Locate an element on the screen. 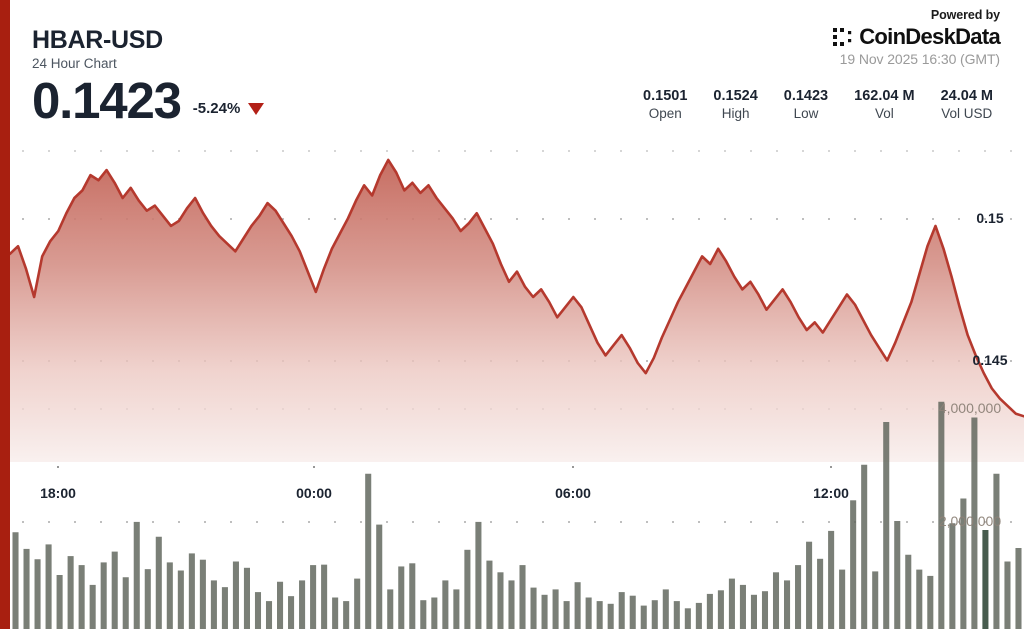  price-axis-label: 0.145 is located at coordinates (989, 360).